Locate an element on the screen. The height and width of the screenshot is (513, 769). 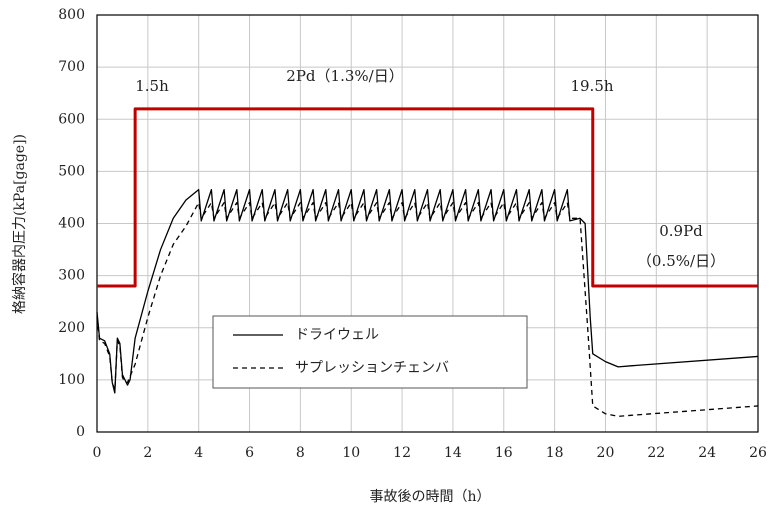
y-tick-label: 200 is located at coordinates (71, 328).